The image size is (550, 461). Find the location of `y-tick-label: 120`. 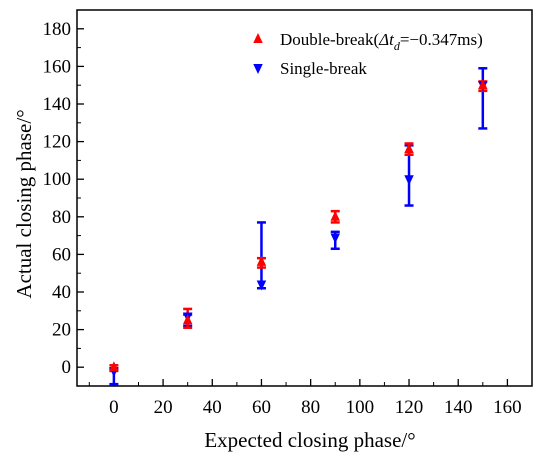

y-tick-label: 120 is located at coordinates (57, 142).